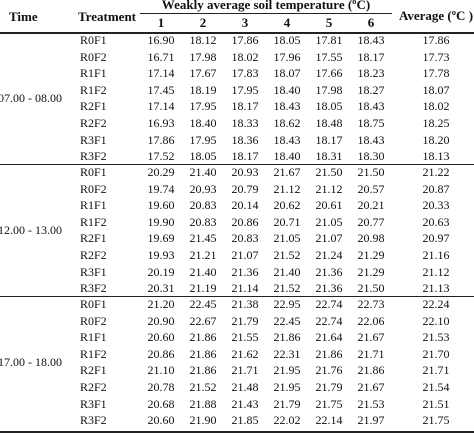 Image resolution: width=474 pixels, height=435 pixels. Describe the element at coordinates (203, 172) in the screenshot. I see `temperature-cell: 21.40` at that location.